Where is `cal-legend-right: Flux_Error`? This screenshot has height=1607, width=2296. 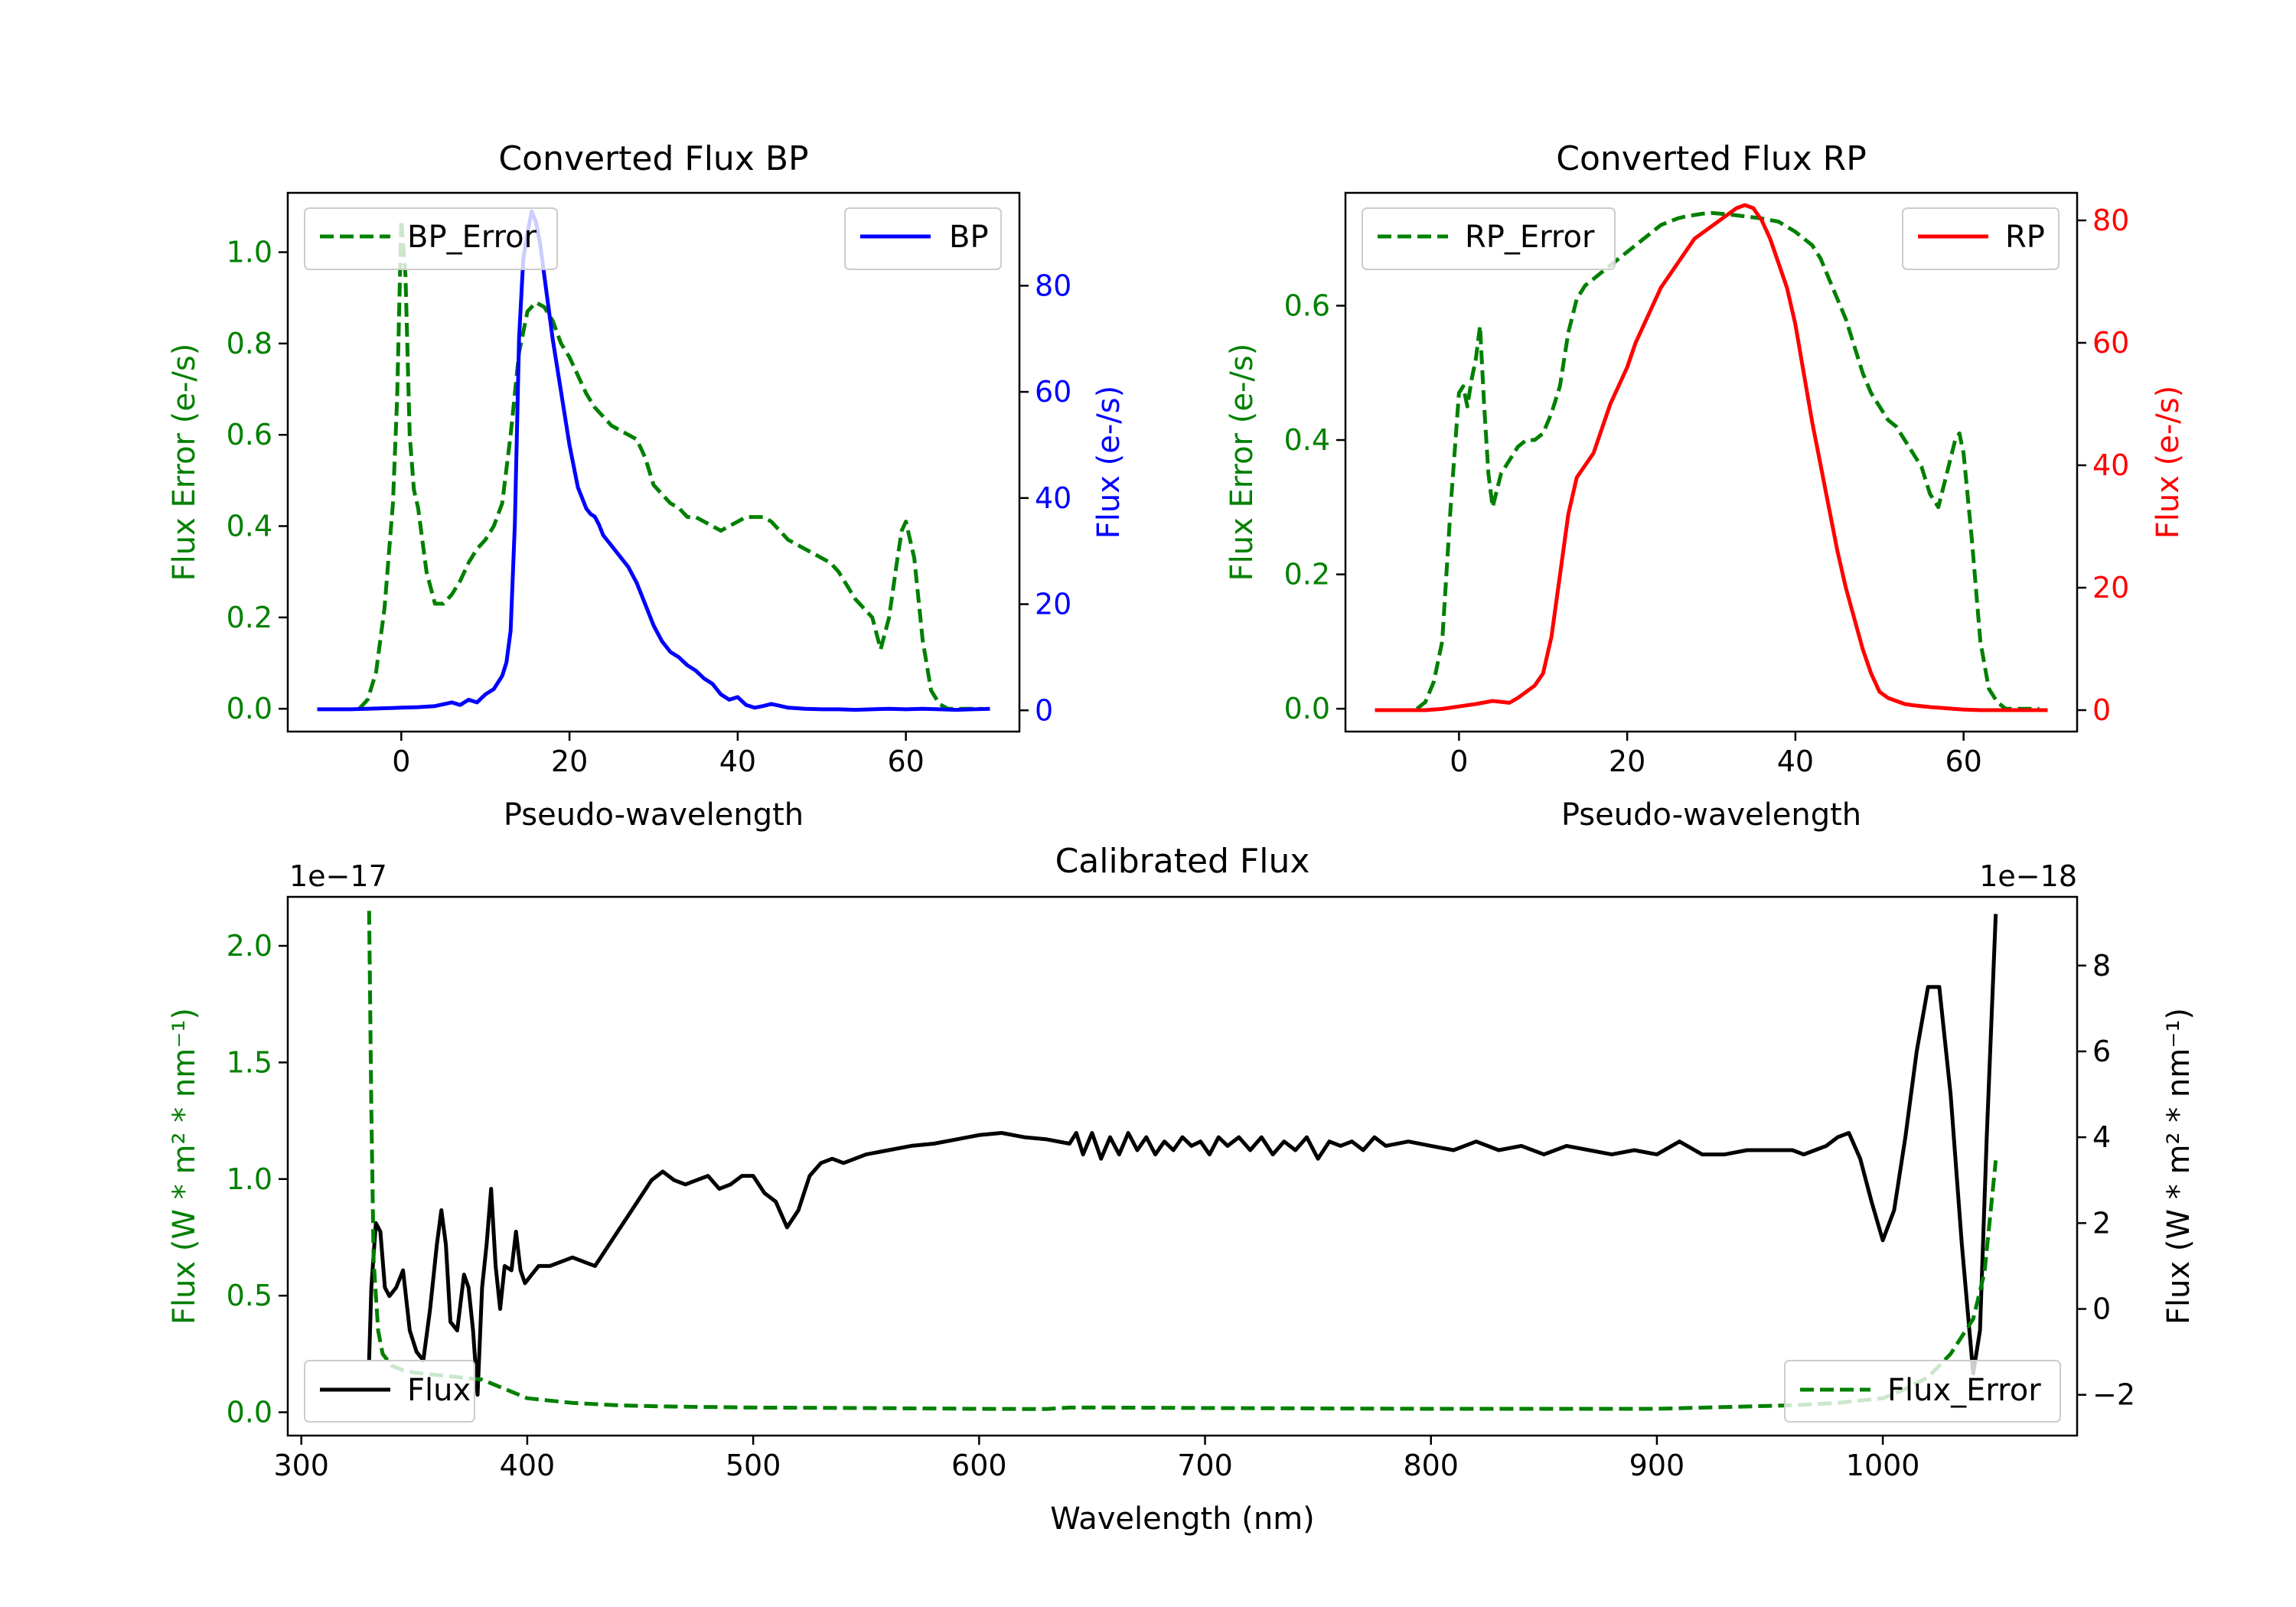
cal-legend-right: Flux_Error is located at coordinates (1922, 1391).